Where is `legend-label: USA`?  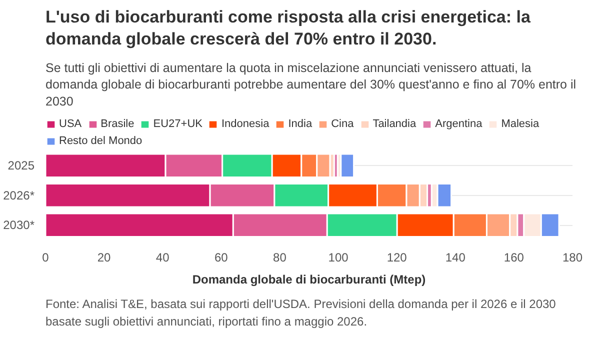
legend-label: USA is located at coordinates (70, 124).